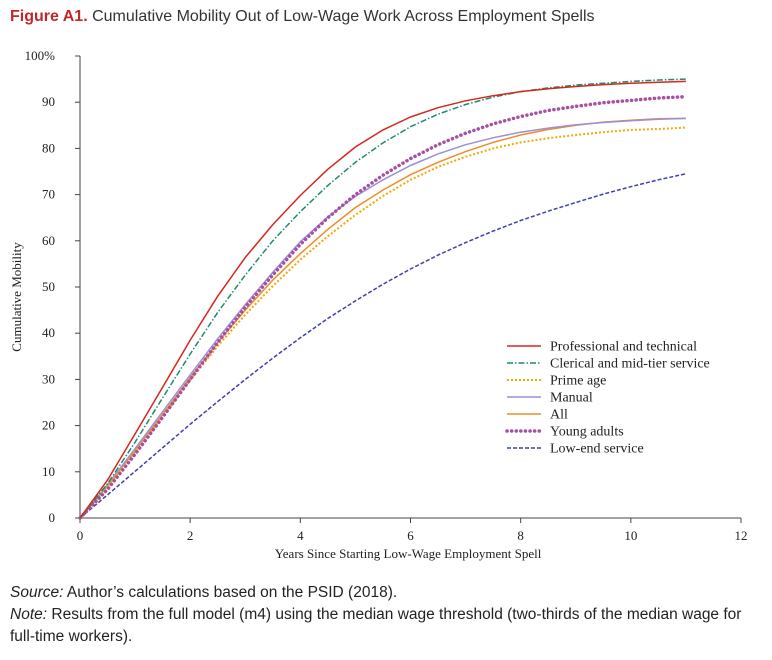  I want to click on x-tick-label: 4, so click(300, 535).